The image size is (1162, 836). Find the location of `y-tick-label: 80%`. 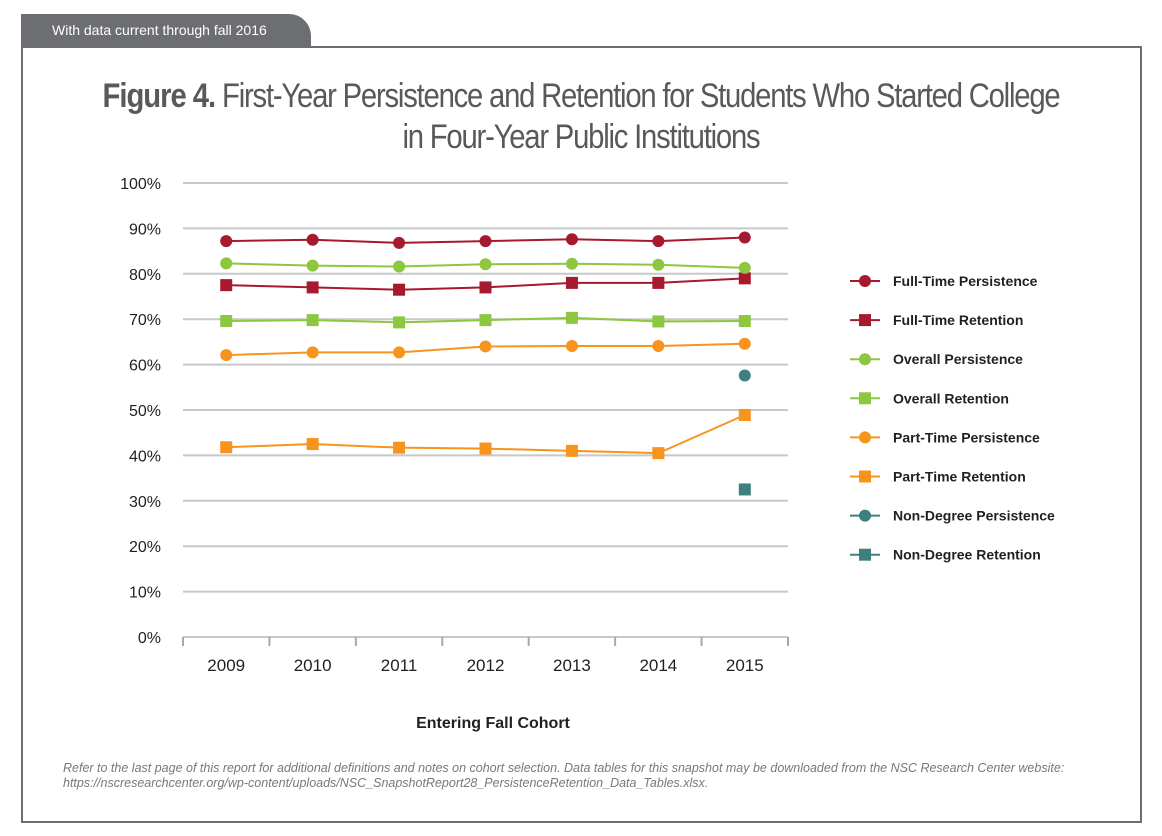

y-tick-label: 80% is located at coordinates (145, 275).